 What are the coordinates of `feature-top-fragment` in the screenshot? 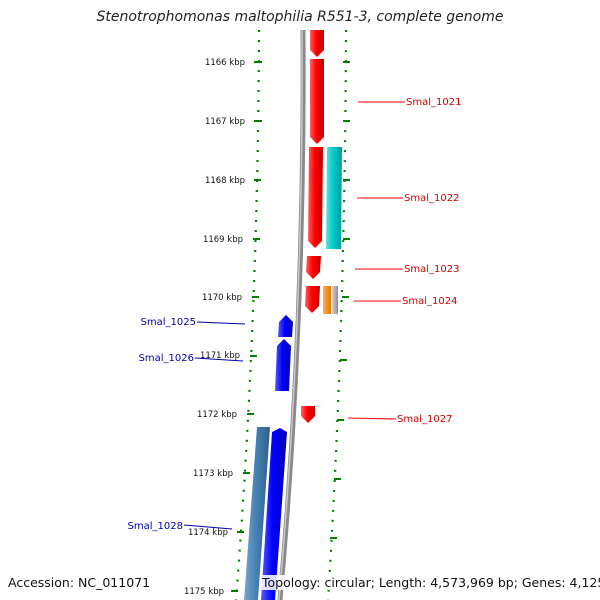 It's located at (317, 43).